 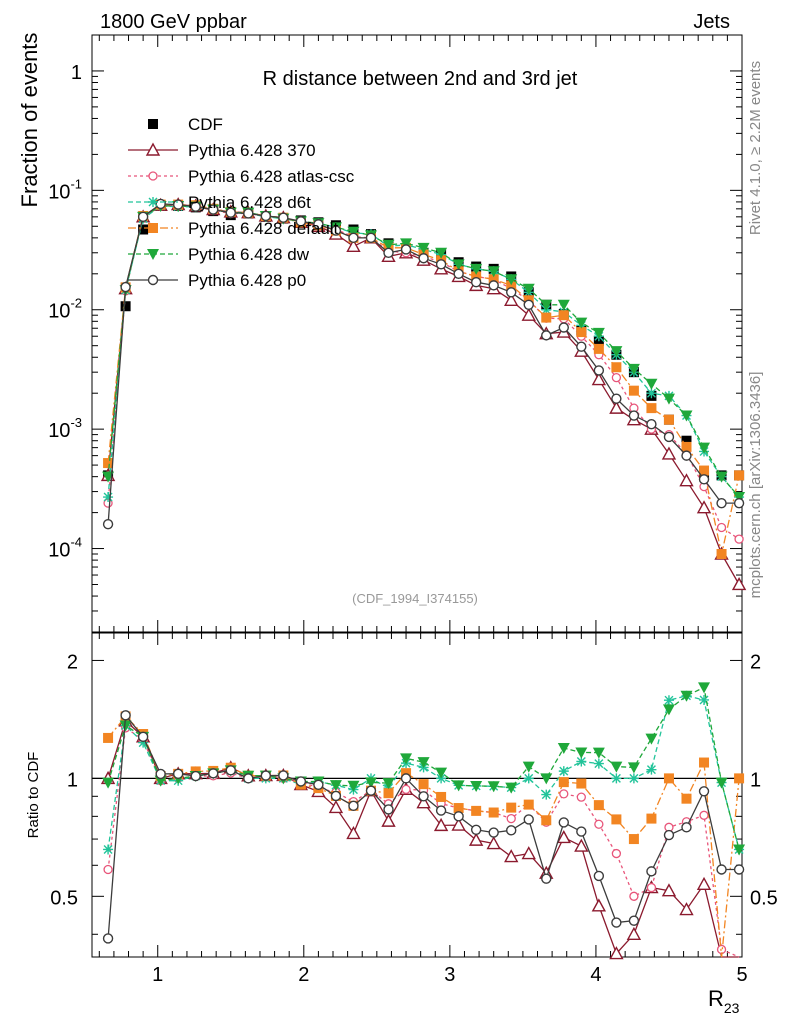 What do you see at coordinates (420, 79) in the screenshot?
I see `chart-title: R distance between 2nd and 3rd jet` at bounding box center [420, 79].